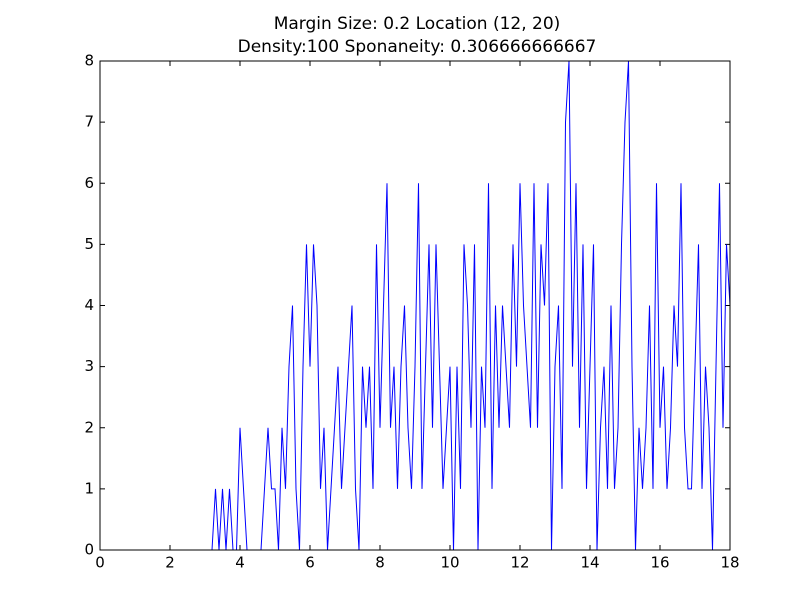 This screenshot has width=812, height=612. Describe the element at coordinates (519, 563) in the screenshot. I see `x-tick-label: 12` at that location.